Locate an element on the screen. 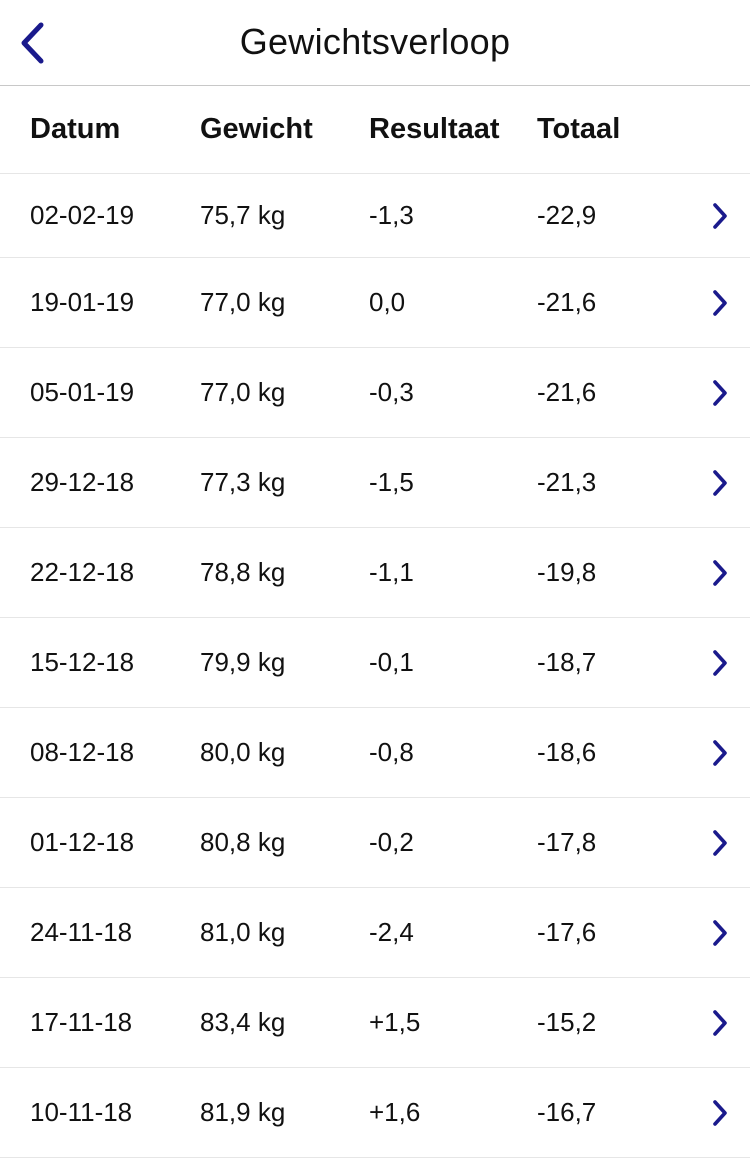 The width and height of the screenshot is (750, 1158). row-result: -2,4 is located at coordinates (391, 932).